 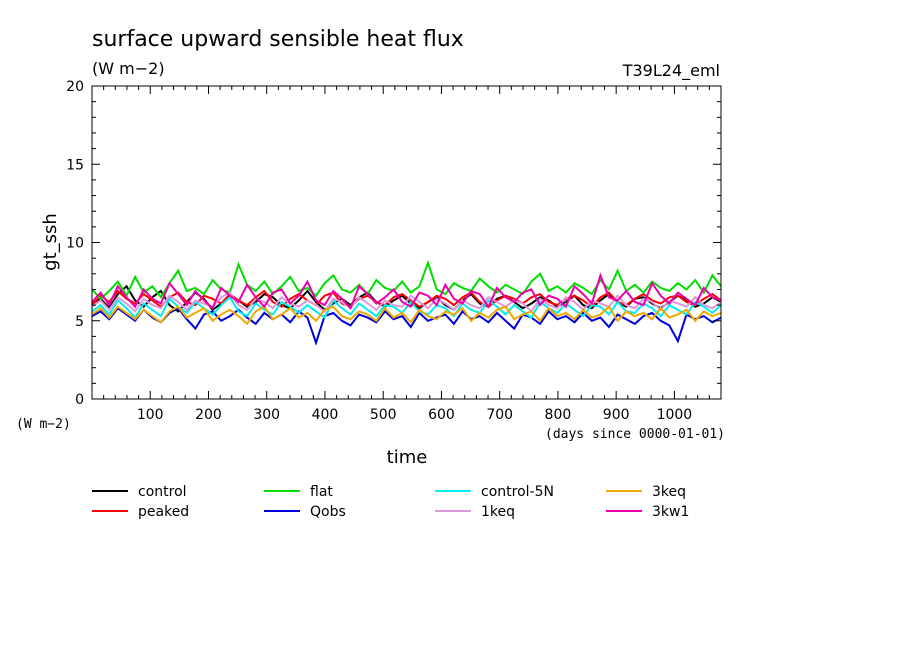 What do you see at coordinates (162, 492) in the screenshot?
I see `legend-label-control: control` at bounding box center [162, 492].